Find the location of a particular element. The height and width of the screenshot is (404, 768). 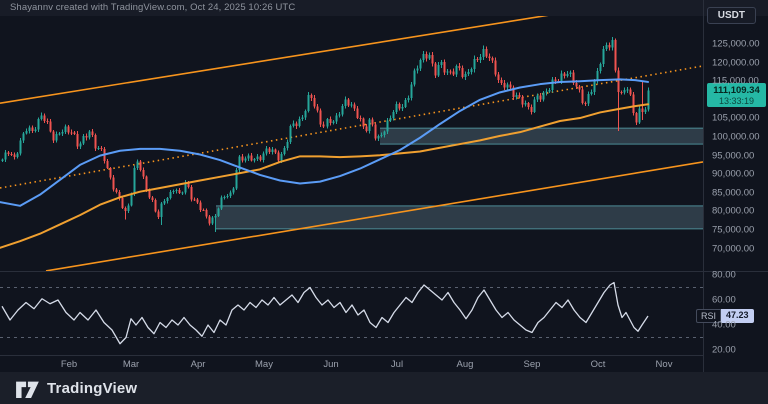

bar-countdown: 13:33:19 is located at coordinates (736, 100).